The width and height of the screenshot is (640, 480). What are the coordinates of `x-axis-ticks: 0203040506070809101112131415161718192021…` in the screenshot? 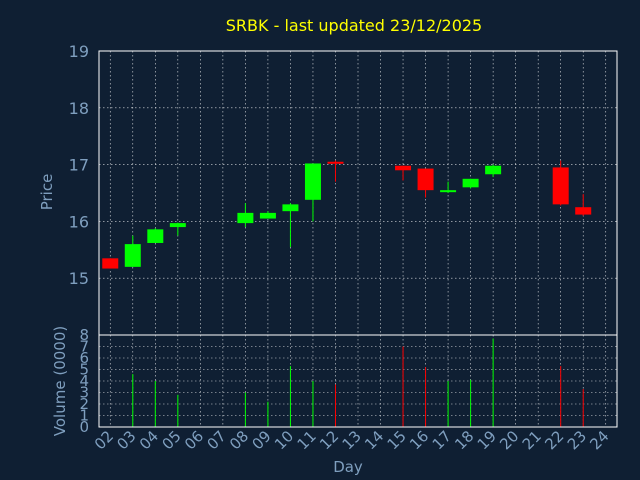 It's located at (352, 440).